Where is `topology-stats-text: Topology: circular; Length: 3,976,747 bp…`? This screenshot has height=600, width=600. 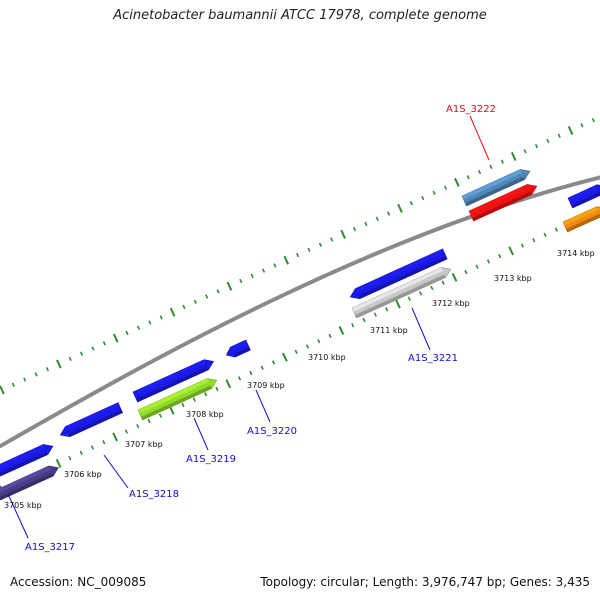 topology-stats-text: Topology: circular; Length: 3,976,747 bp… is located at coordinates (425, 582).